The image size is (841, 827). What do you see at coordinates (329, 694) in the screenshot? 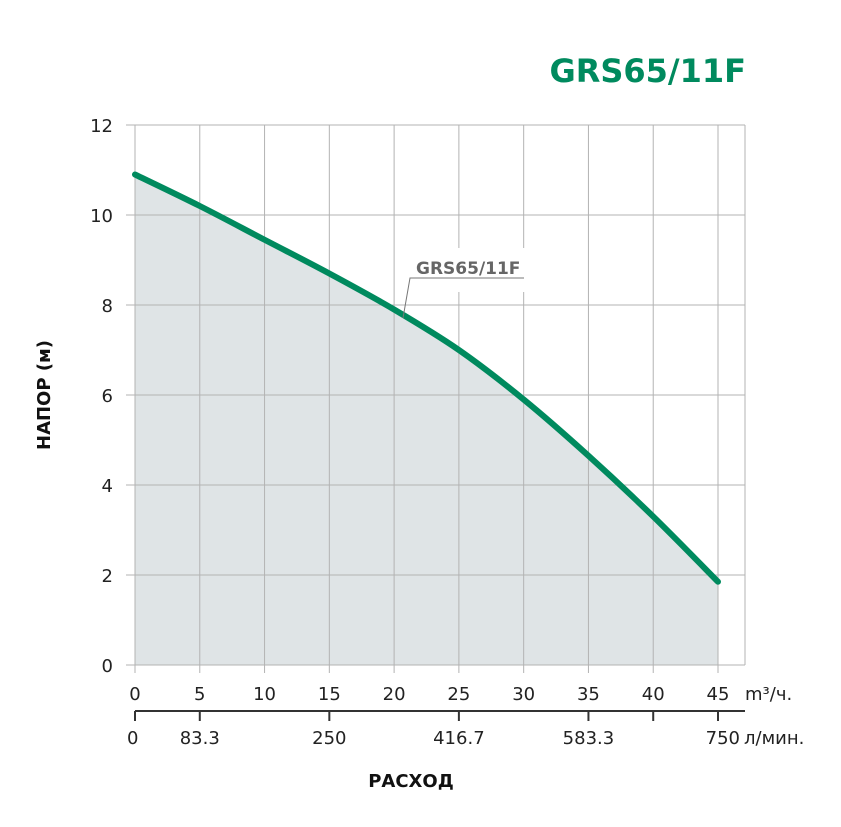
I see `x-tick-label: 15` at bounding box center [329, 694].